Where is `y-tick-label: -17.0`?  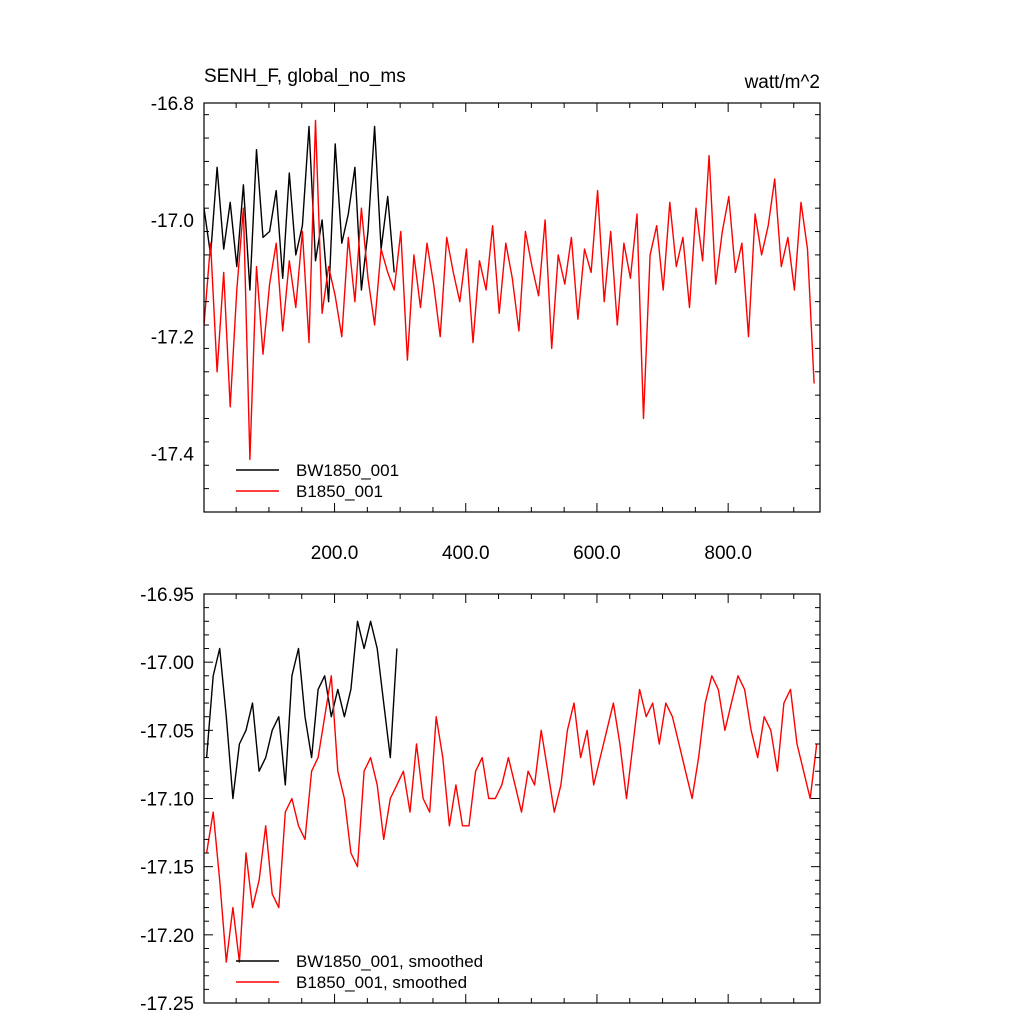
y-tick-label: -17.0 is located at coordinates (172, 221).